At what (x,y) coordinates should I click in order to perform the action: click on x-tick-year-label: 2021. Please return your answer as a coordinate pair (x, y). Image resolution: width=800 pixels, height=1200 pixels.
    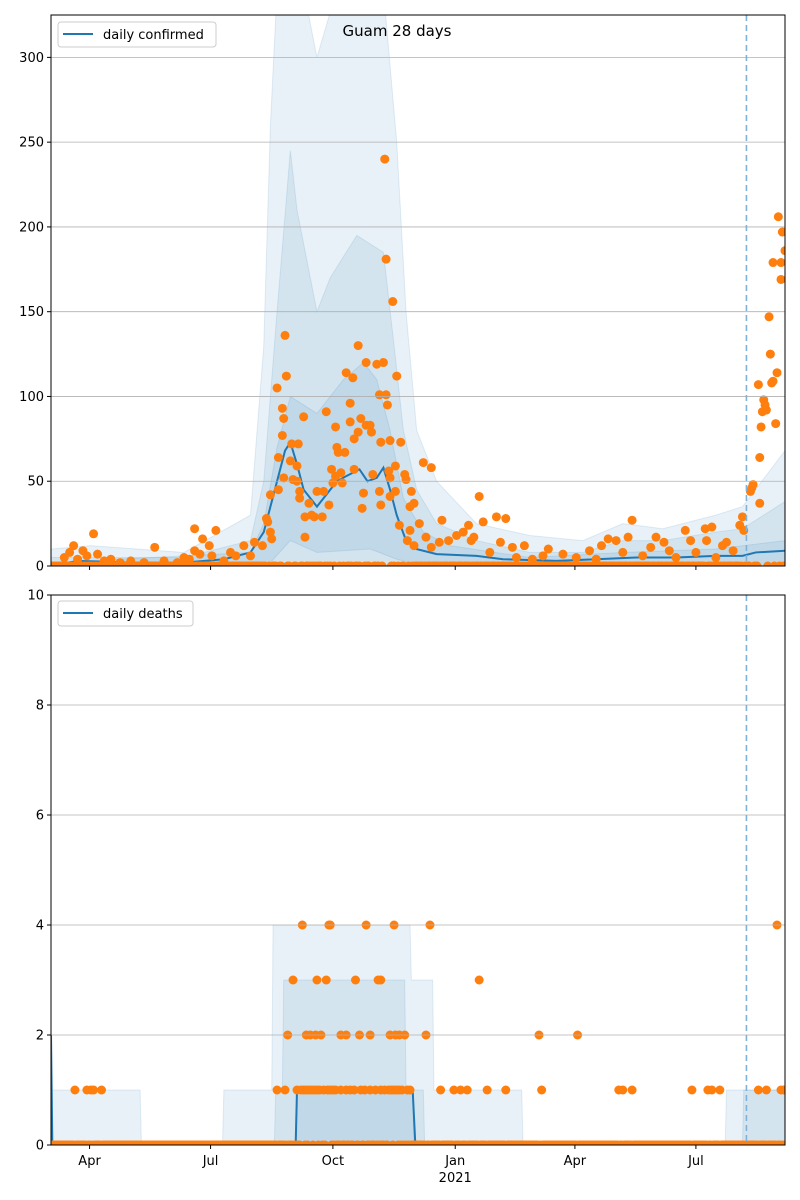
    Looking at the image, I should click on (455, 1178).